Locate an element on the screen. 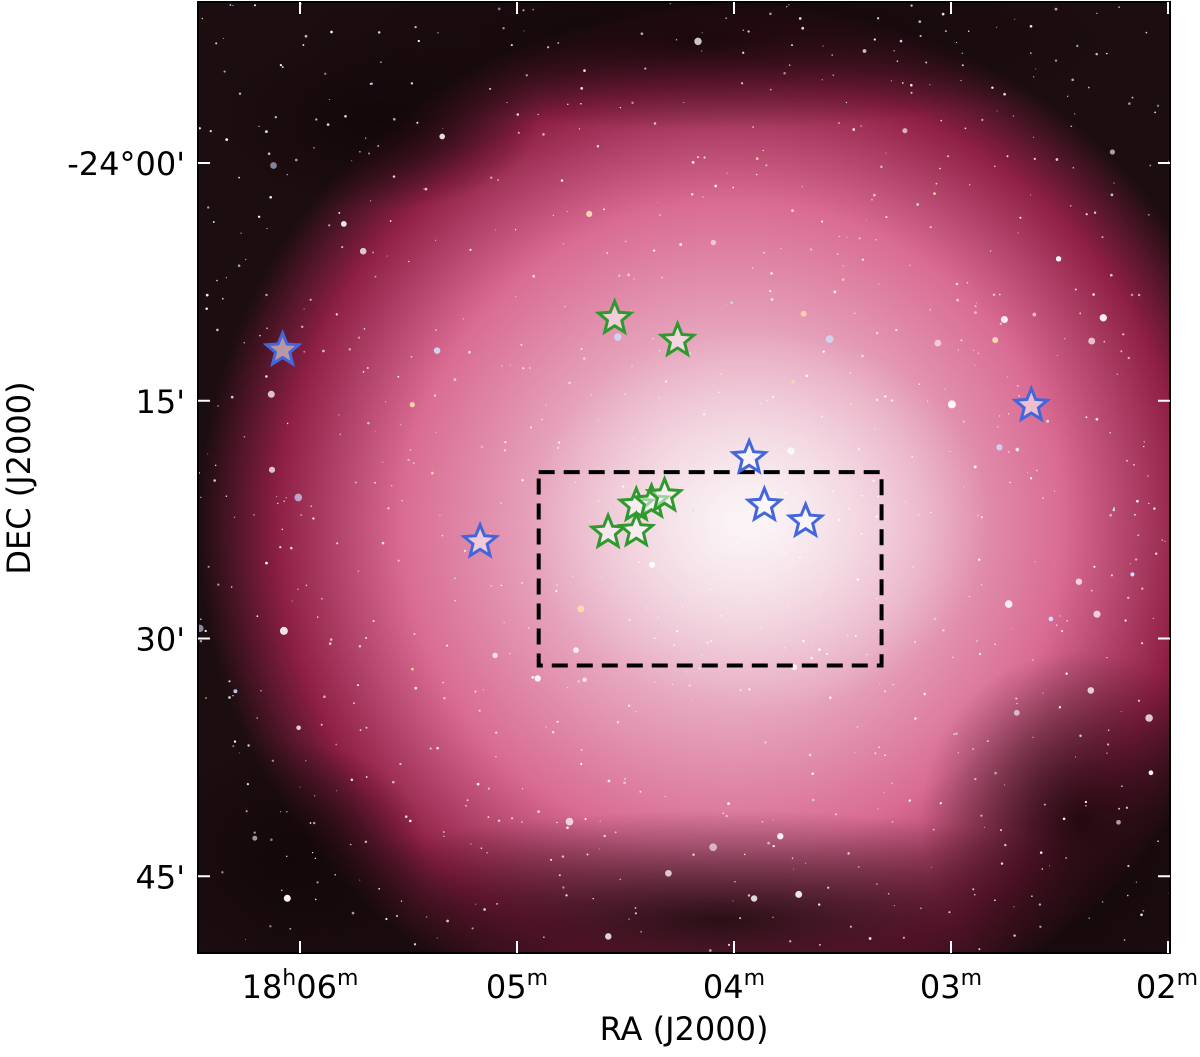 This screenshot has height=1057, width=1200. dark-lane-bottom-right is located at coordinates (1045, 801).